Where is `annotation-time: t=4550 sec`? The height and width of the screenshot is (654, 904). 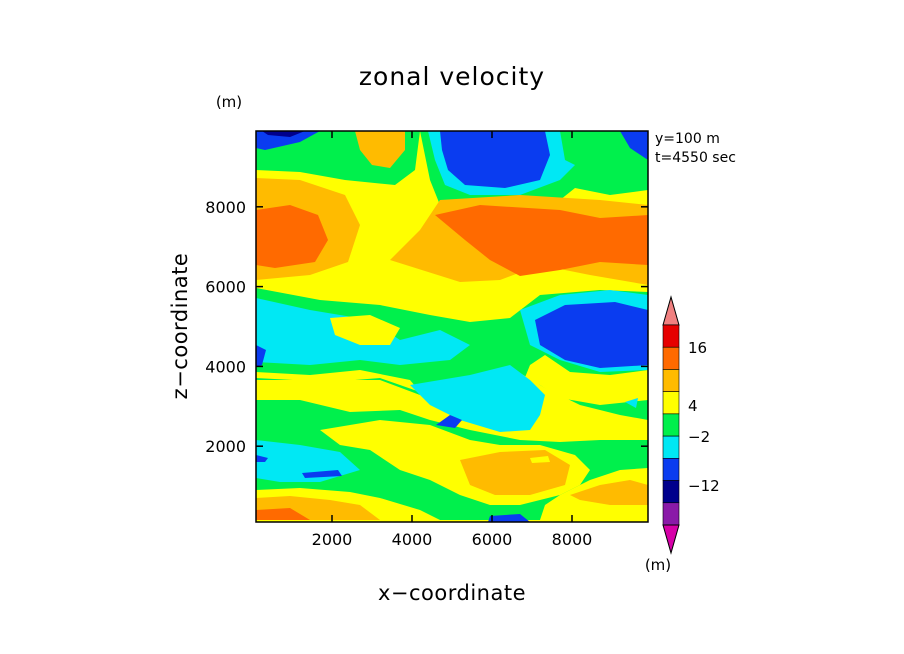 annotation-time: t=4550 sec is located at coordinates (695, 158).